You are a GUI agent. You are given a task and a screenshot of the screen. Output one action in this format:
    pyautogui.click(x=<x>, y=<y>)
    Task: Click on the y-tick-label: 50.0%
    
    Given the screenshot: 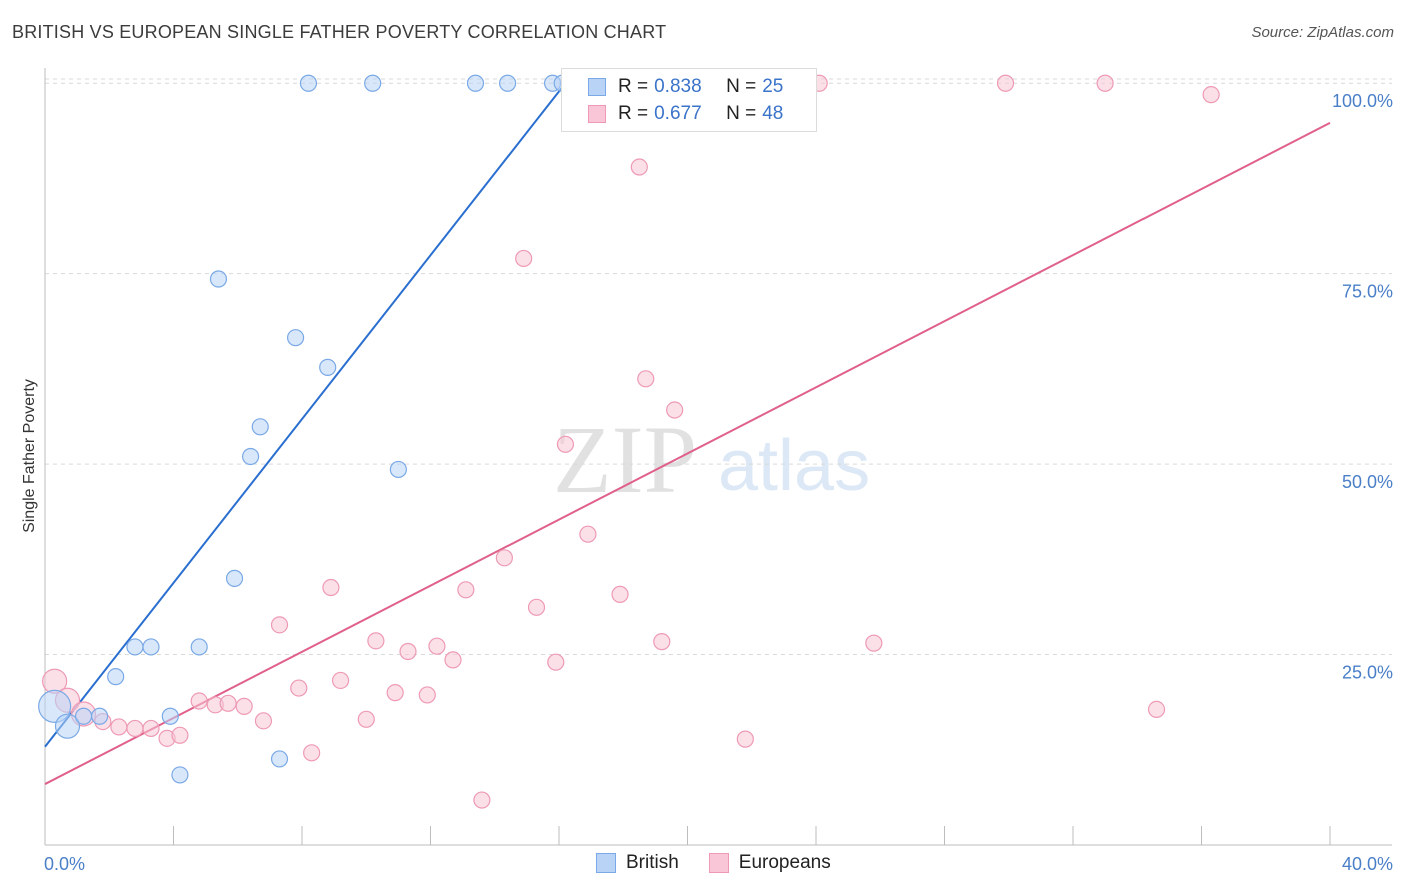 What is the action you would take?
    pyautogui.click(x=1367, y=482)
    